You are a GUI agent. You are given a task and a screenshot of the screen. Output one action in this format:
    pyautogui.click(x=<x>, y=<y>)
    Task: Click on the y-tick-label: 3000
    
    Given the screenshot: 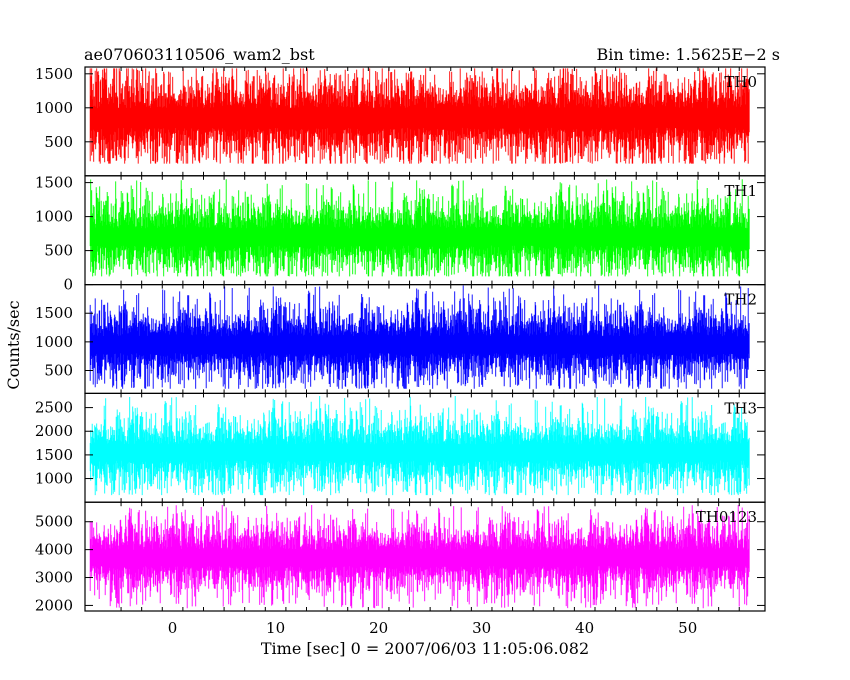 What is the action you would take?
    pyautogui.click(x=54, y=578)
    